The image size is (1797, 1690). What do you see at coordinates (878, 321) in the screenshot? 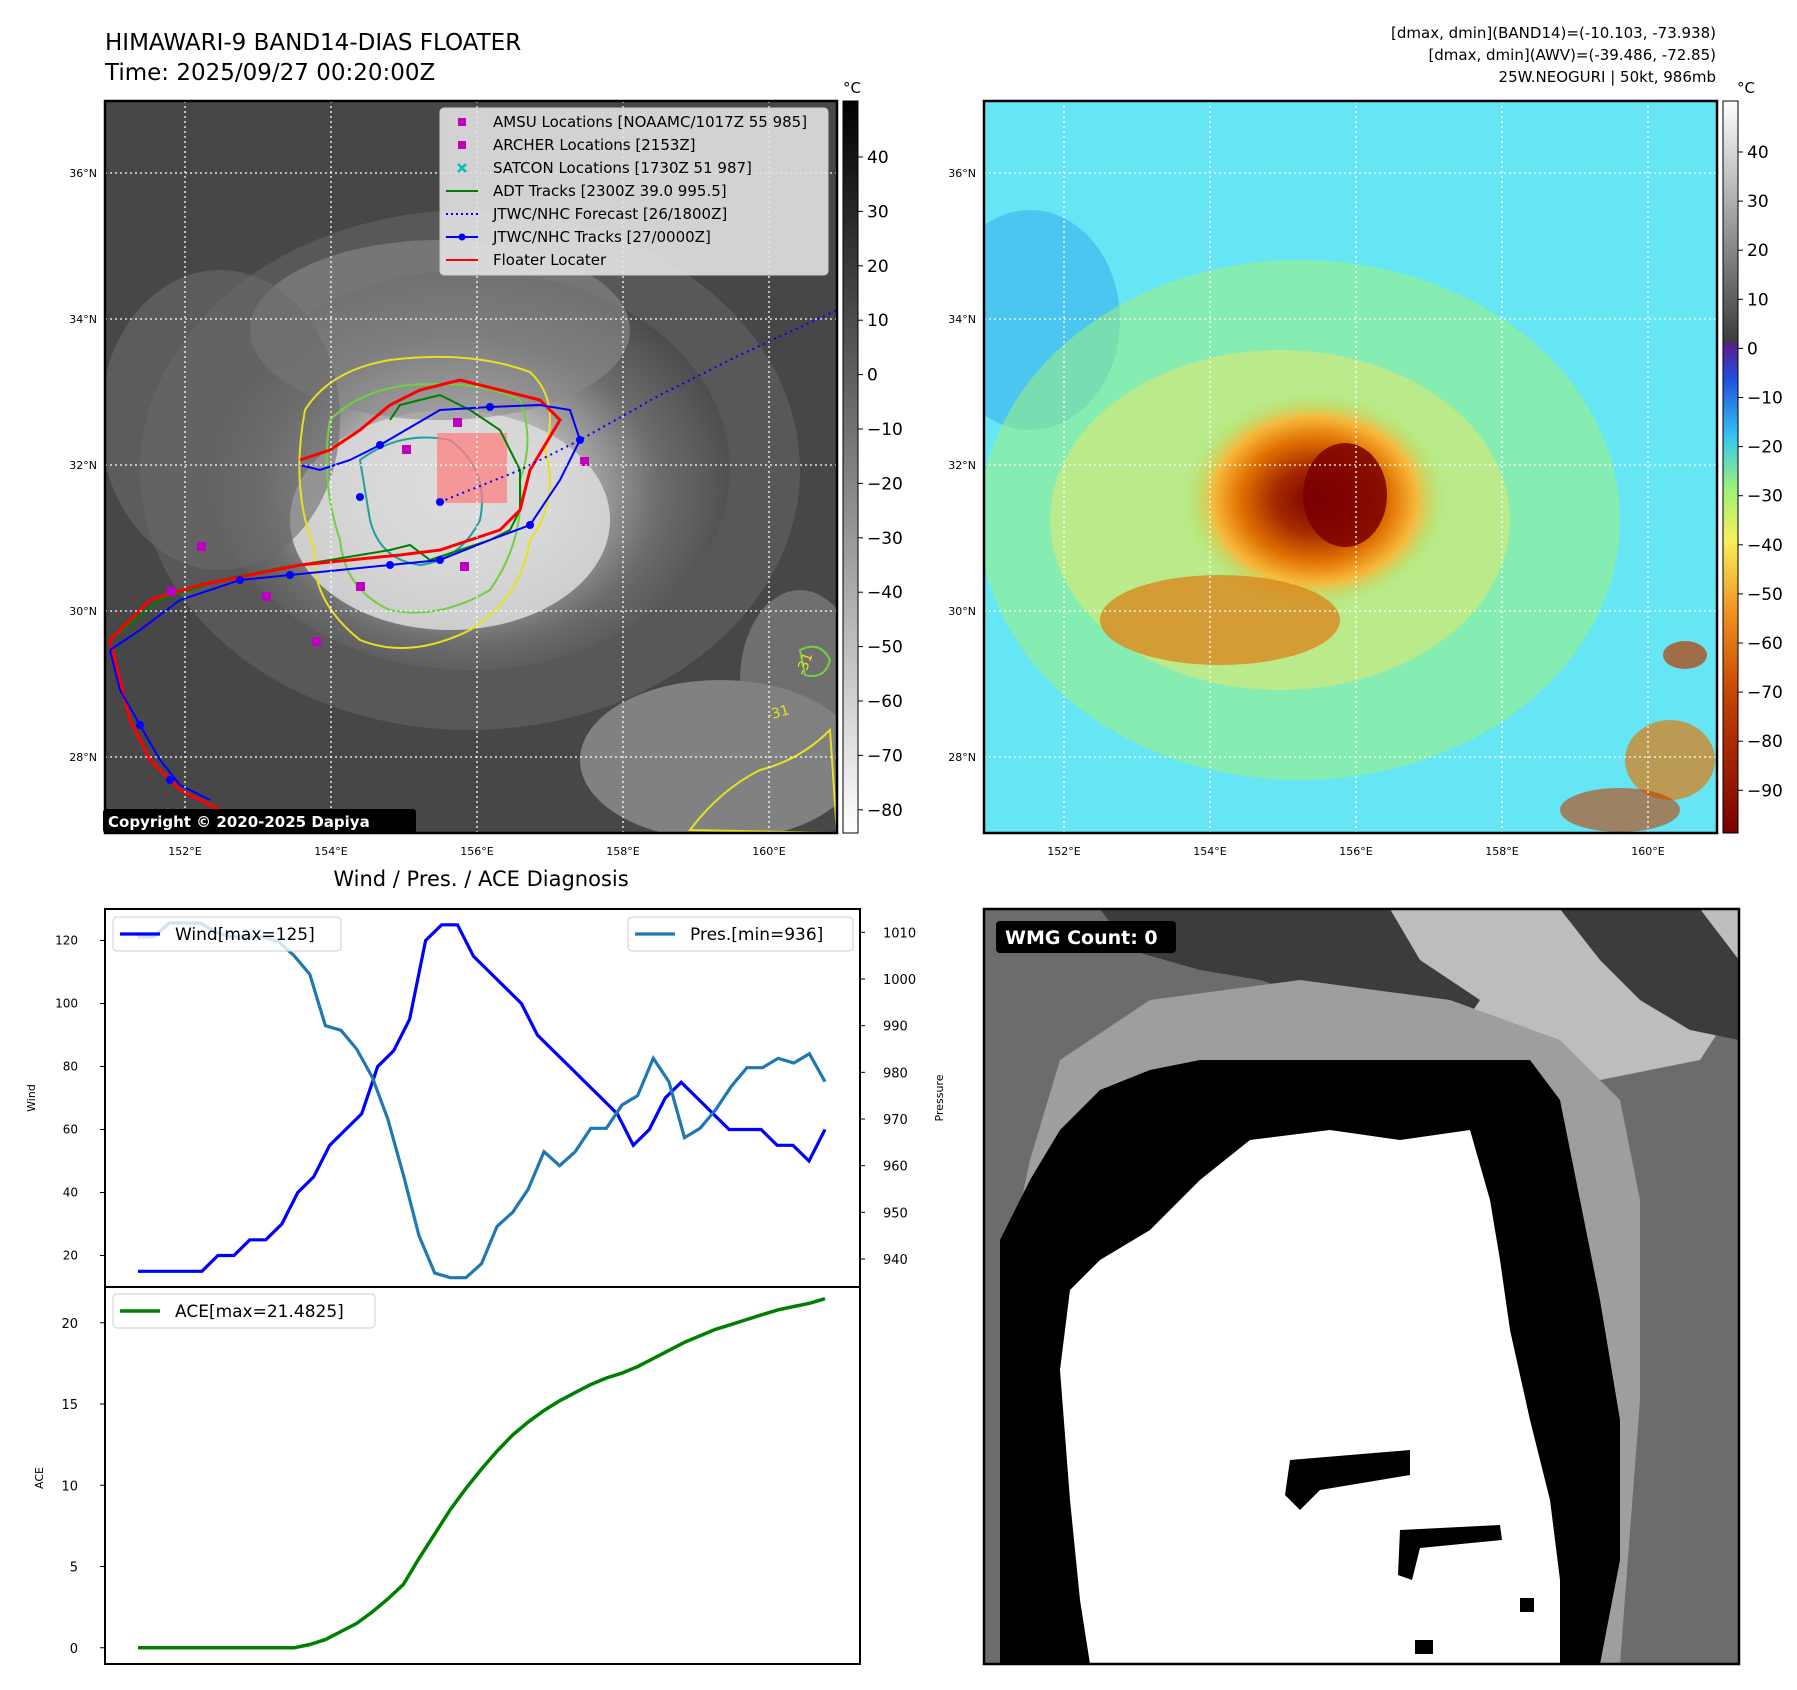
I see `ir-colorbar-label: 10` at bounding box center [878, 321].